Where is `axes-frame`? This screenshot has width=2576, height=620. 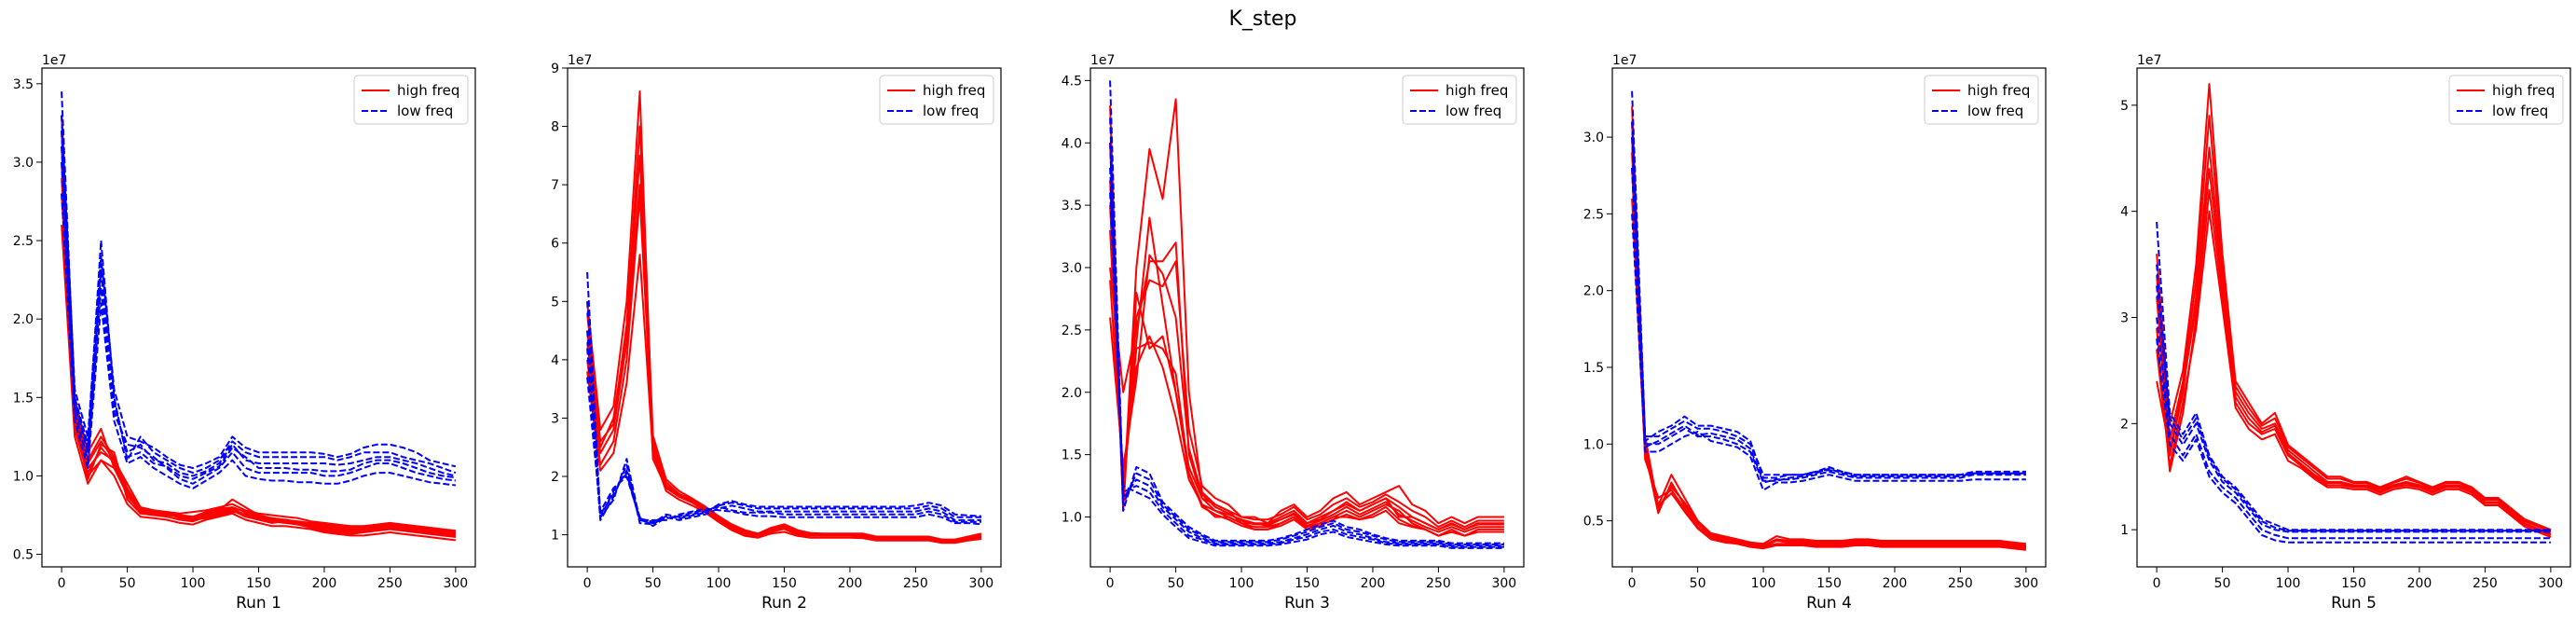 axes-frame is located at coordinates (2353, 317).